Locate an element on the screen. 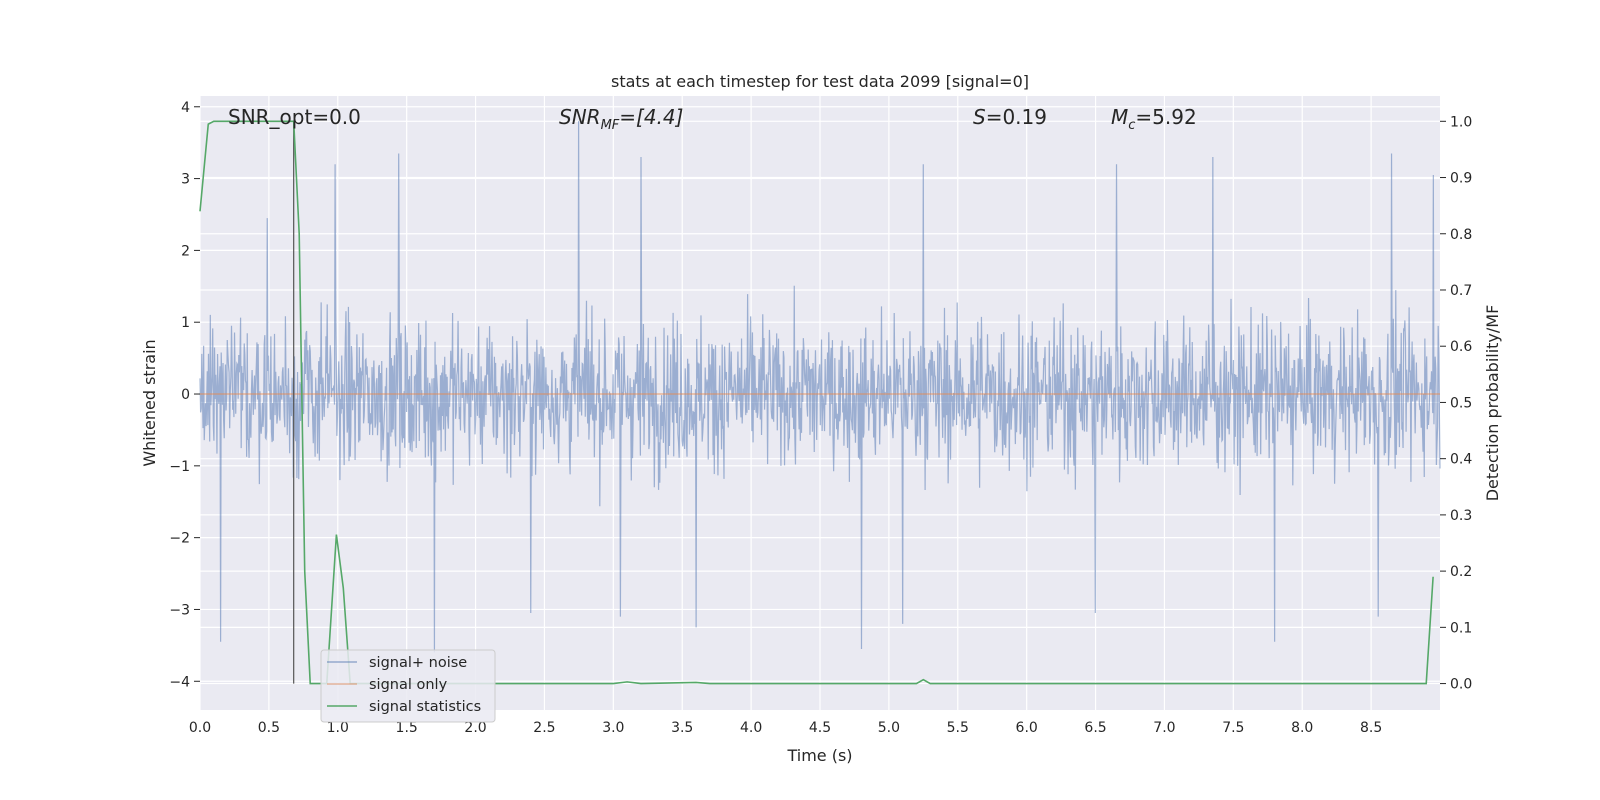  annotation-snr-mf: SNRMF=[4.4] is located at coordinates (621, 119).